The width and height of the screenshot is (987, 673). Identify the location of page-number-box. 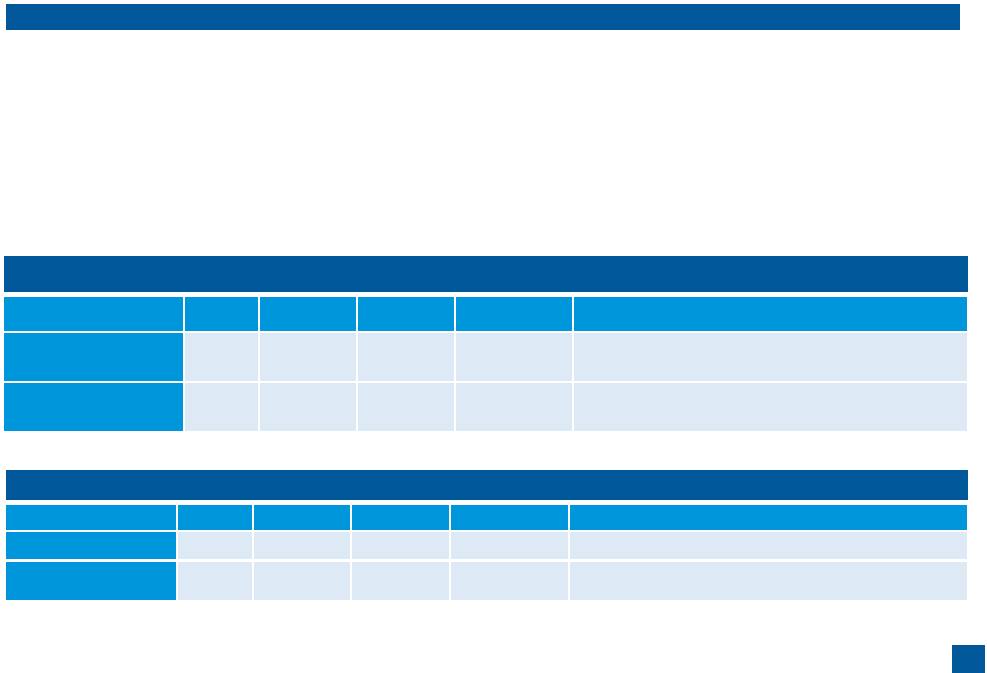
(968, 659).